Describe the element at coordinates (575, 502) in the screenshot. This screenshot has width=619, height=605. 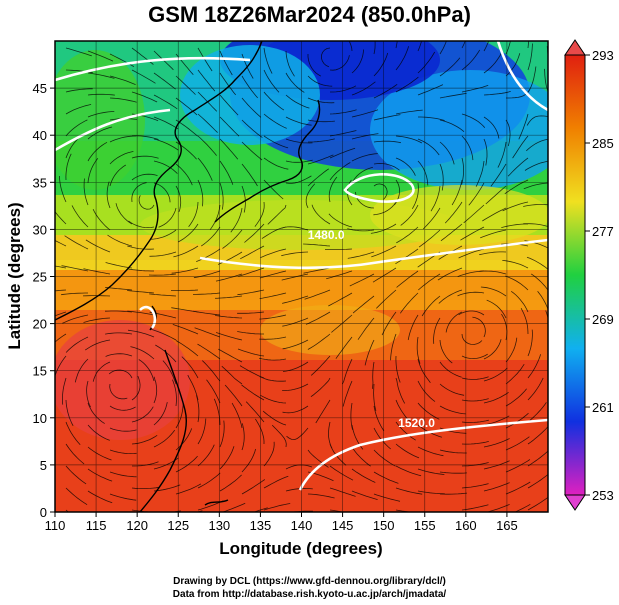
I see `colorbar-bottom-arrow` at that location.